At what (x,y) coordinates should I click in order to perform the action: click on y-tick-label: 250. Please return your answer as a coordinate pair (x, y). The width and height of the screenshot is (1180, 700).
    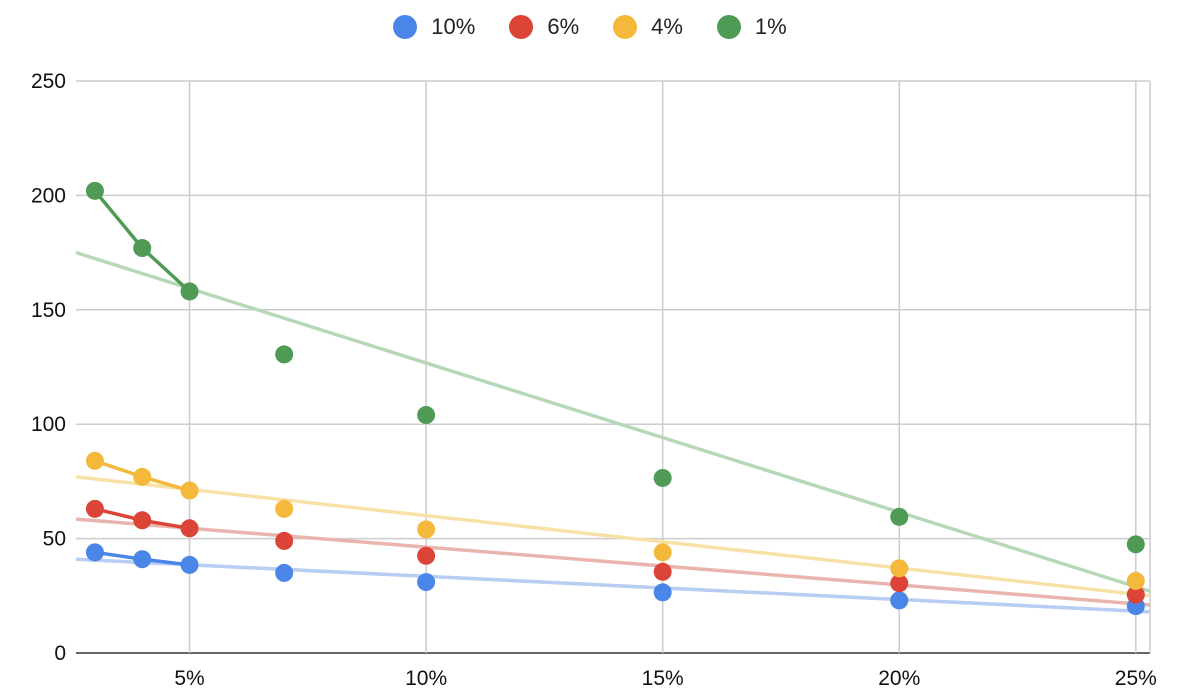
    Looking at the image, I should click on (48, 81).